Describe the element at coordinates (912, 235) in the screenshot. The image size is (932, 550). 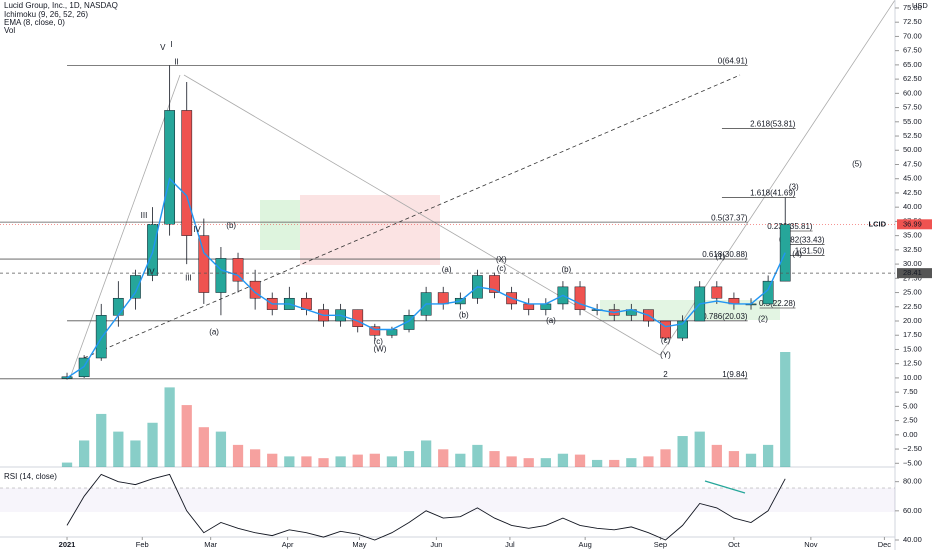
I see `y-tick-label: 35.00` at that location.